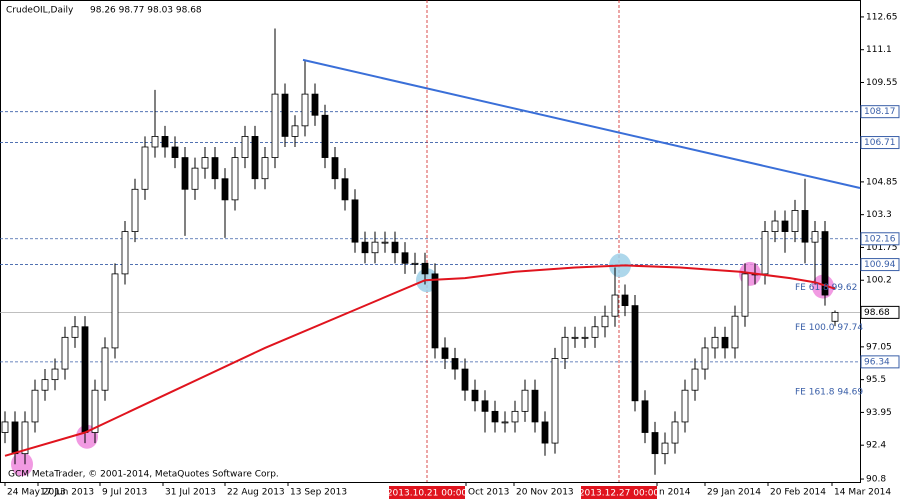  I want to click on y-tick-label: 103.3, so click(879, 215).